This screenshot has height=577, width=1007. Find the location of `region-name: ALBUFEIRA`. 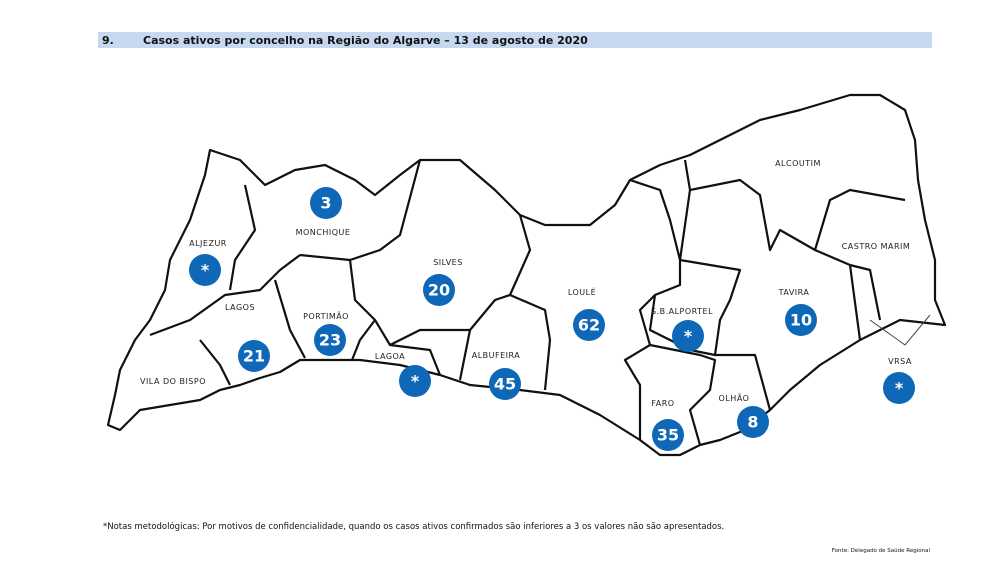

region-name: ALBUFEIRA is located at coordinates (496, 355).